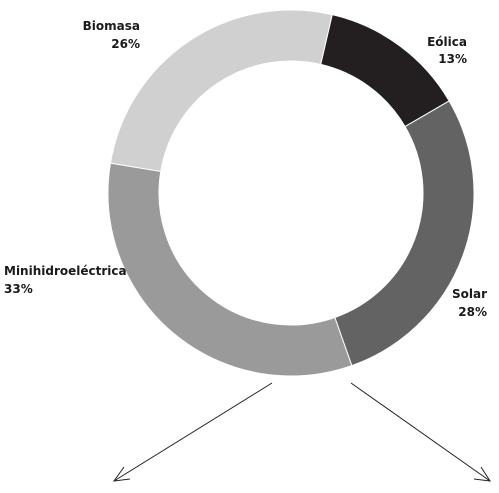  I want to click on slice-value-minihidroelectrica: 33%, so click(18, 289).